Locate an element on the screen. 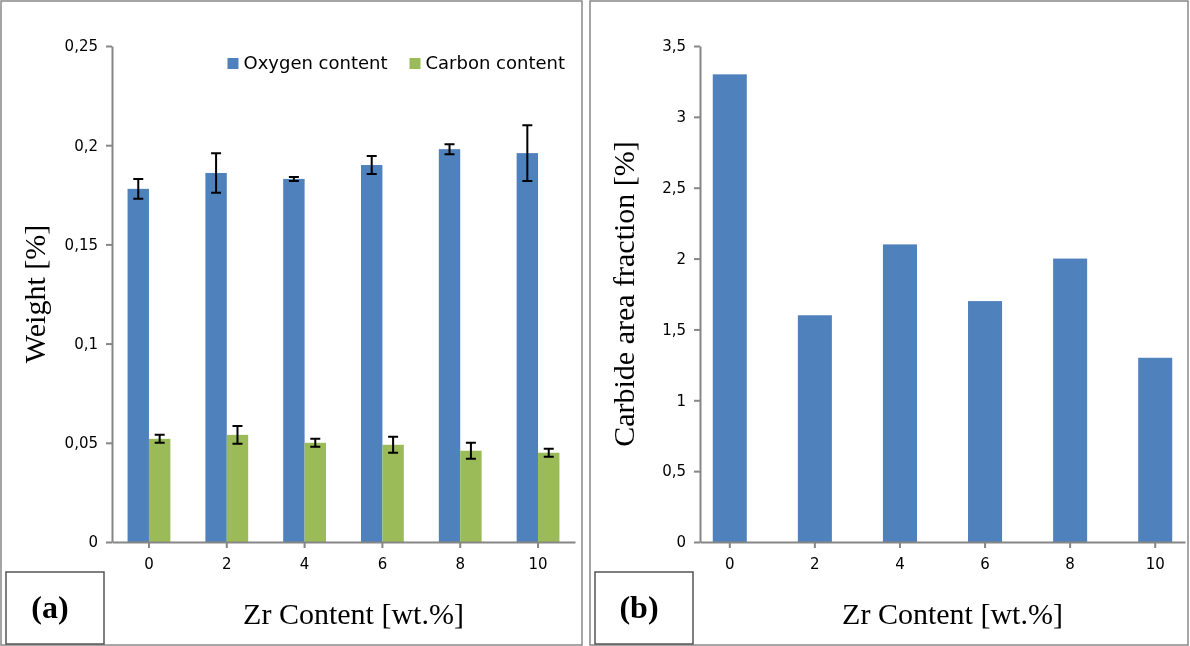  y-tick-label: 3,5 is located at coordinates (674, 46).